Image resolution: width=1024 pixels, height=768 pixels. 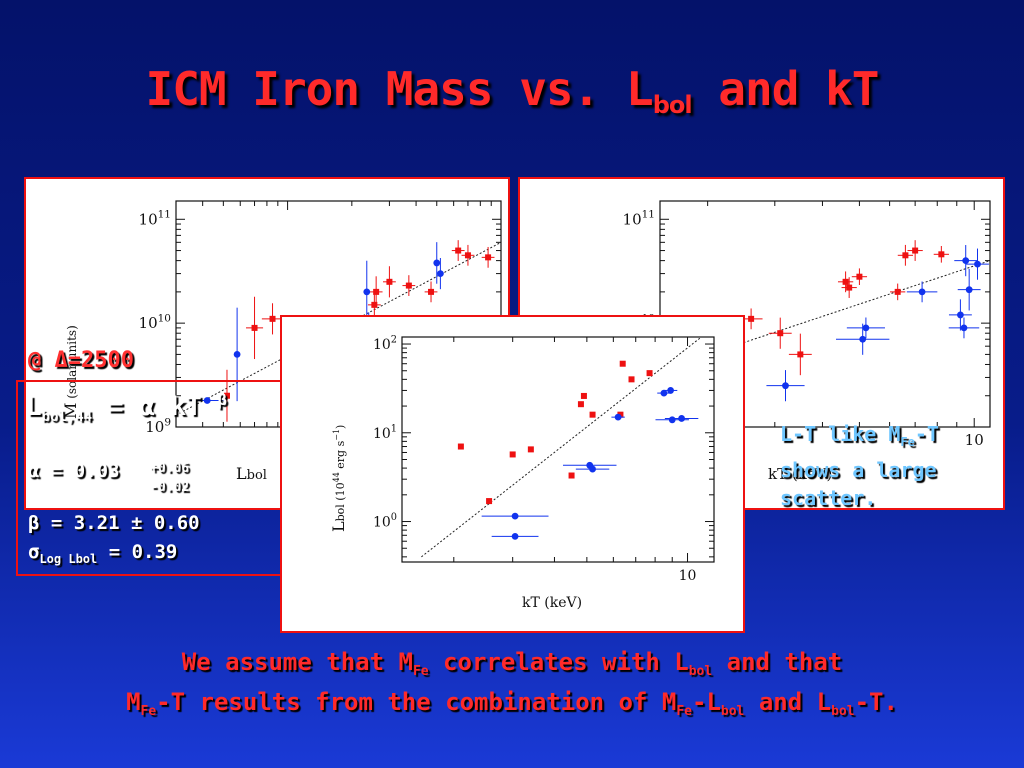 I want to click on scatter-note: L-T like MFe-T shows a large scatter., so click(x=859, y=466).